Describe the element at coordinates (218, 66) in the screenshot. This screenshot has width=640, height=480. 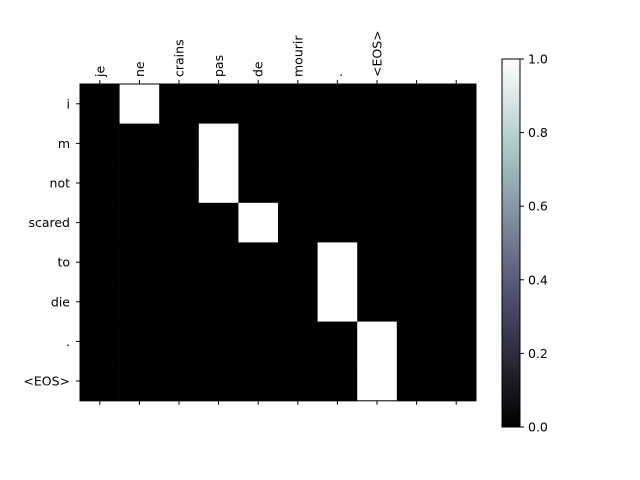
I see `x-tick-label: pas` at that location.